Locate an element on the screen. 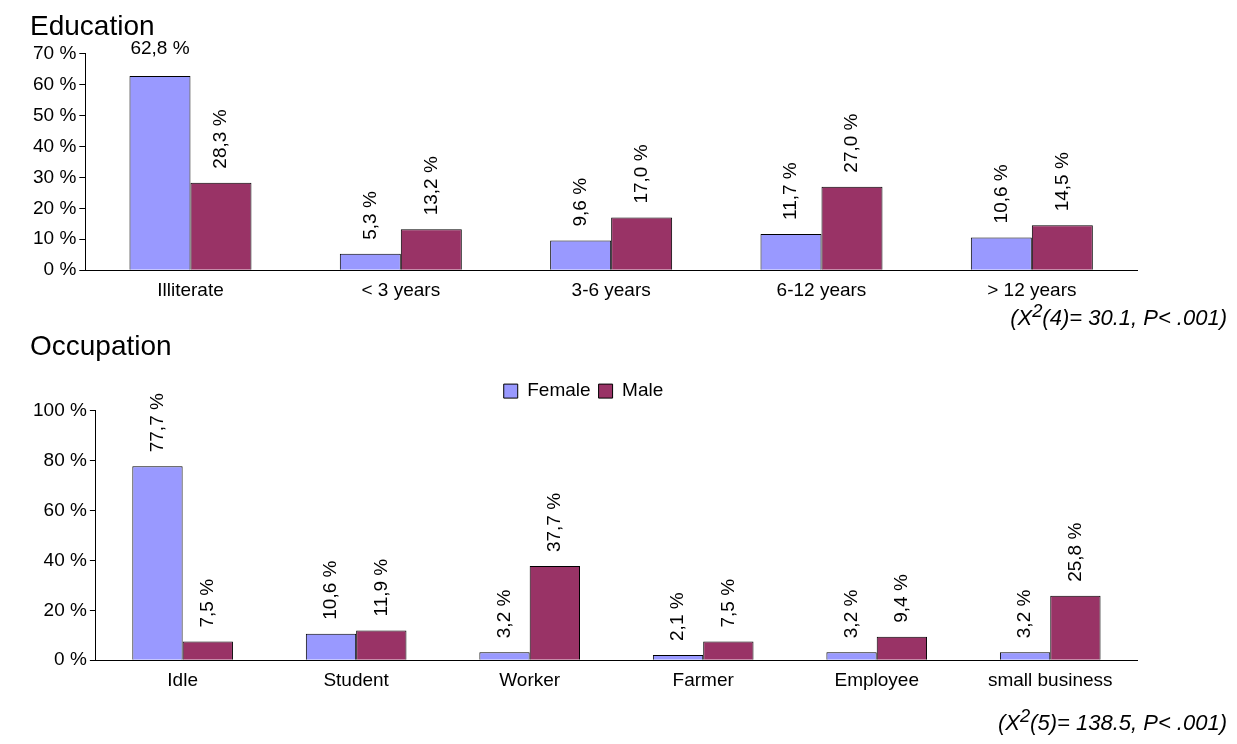  x-tick-label: Employee is located at coordinates (876, 679).